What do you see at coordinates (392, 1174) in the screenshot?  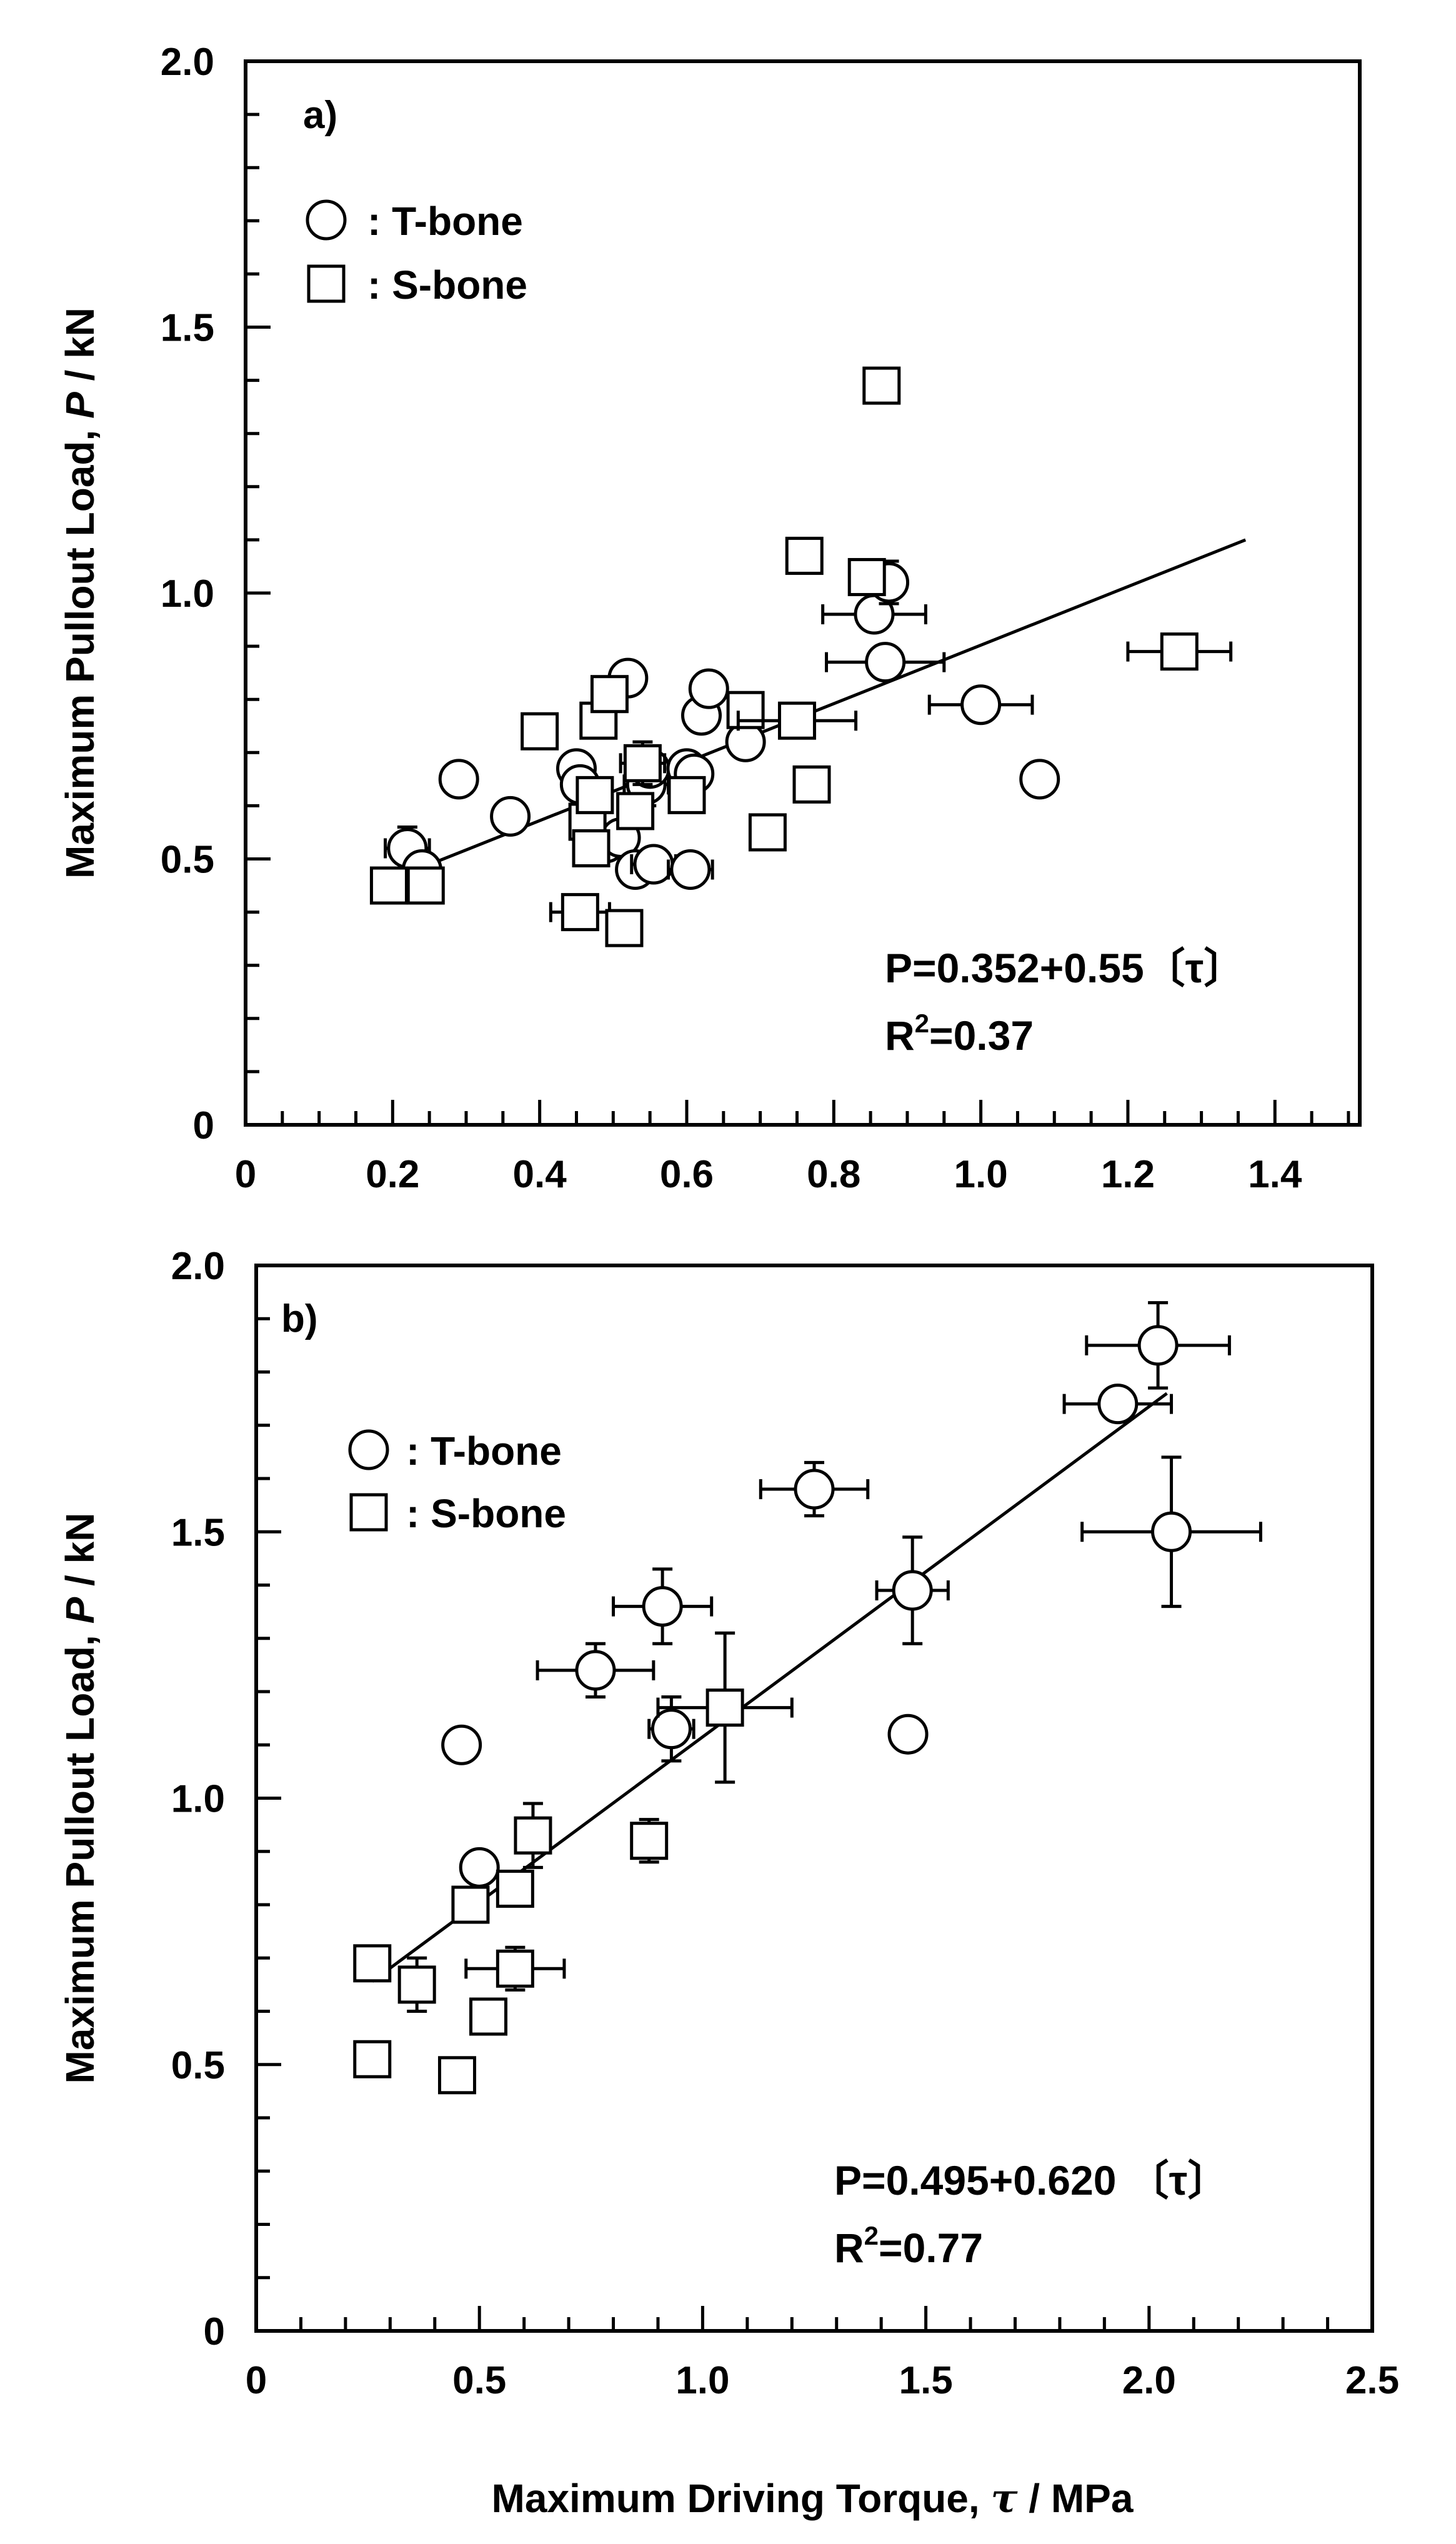 I see `x-tick-label: 0.2` at bounding box center [392, 1174].